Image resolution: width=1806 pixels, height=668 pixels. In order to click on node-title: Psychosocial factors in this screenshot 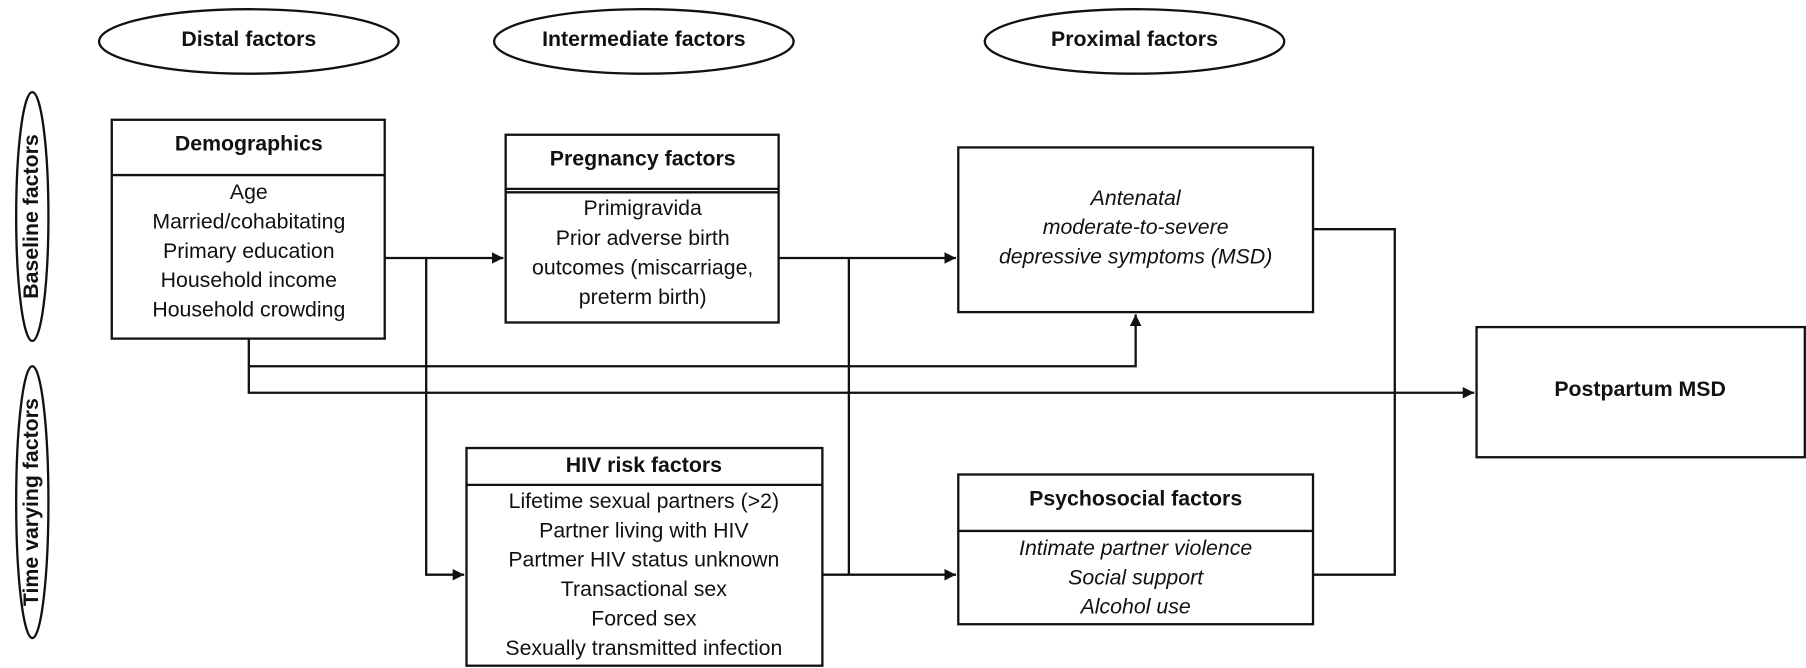, I will do `click(1135, 498)`.